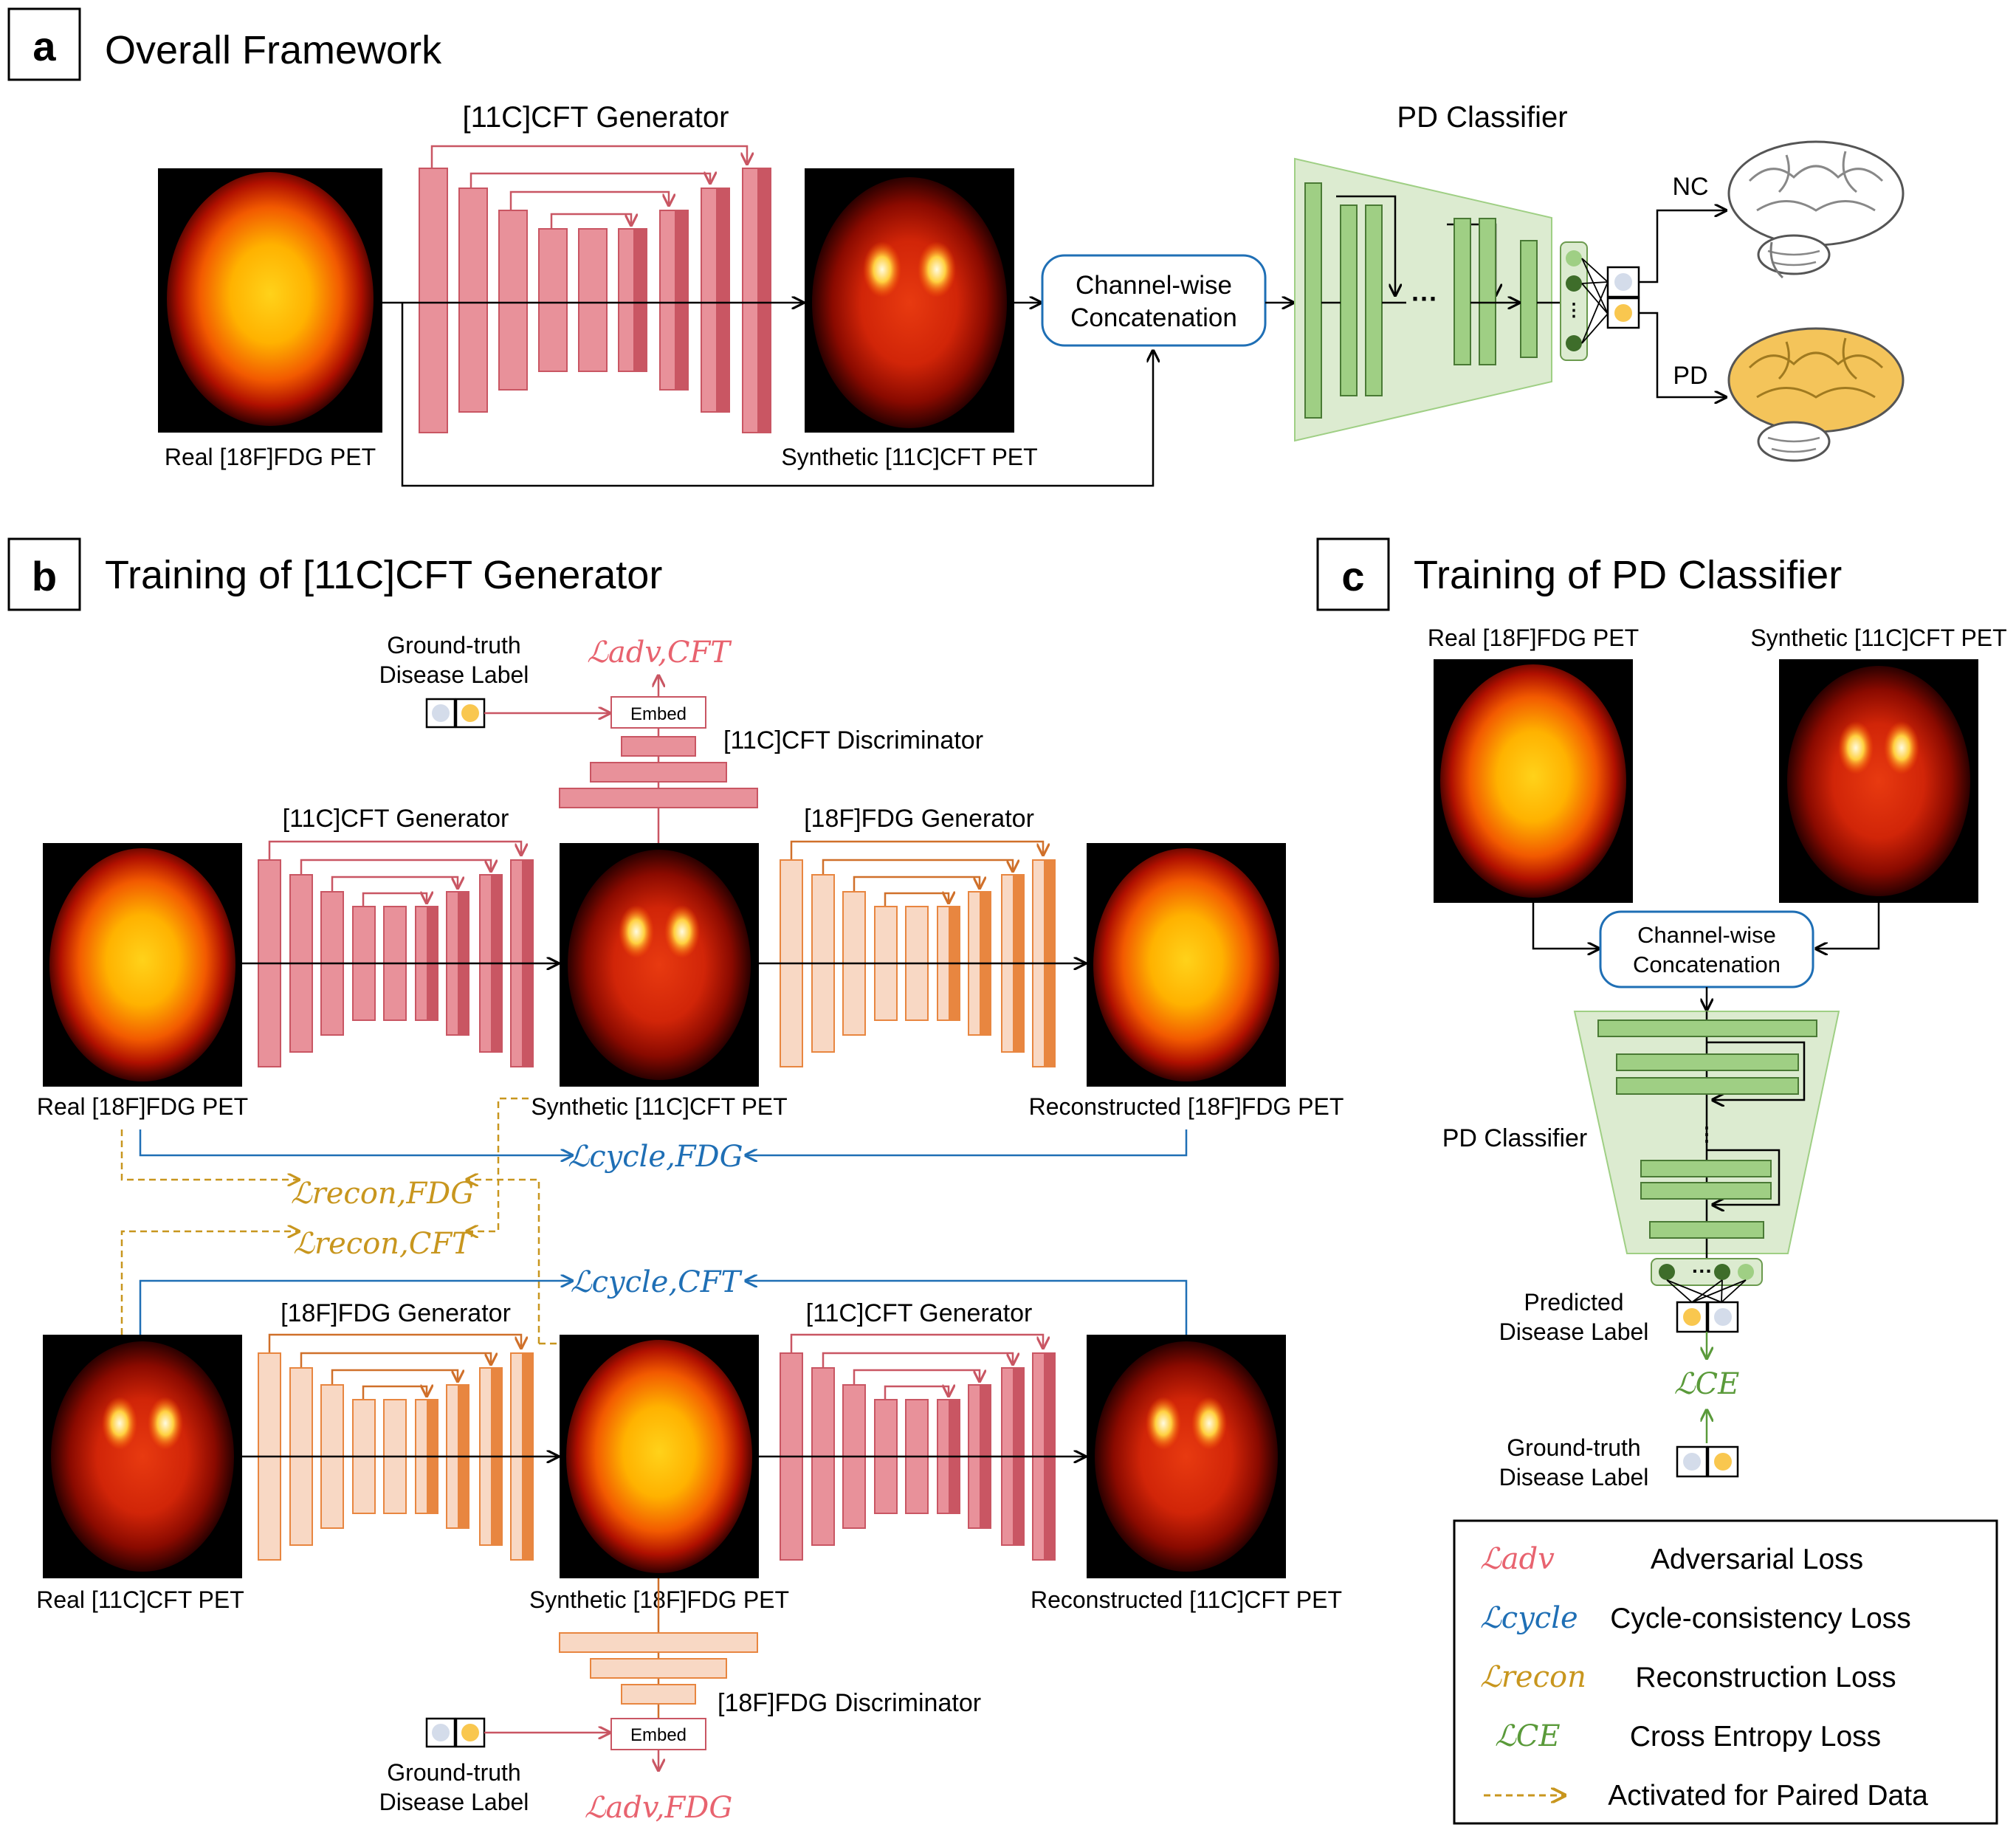 This screenshot has height=1833, width=2016. I want to click on panel-c-real-fdg-label: Real [18F]FDG PET, so click(1533, 638).